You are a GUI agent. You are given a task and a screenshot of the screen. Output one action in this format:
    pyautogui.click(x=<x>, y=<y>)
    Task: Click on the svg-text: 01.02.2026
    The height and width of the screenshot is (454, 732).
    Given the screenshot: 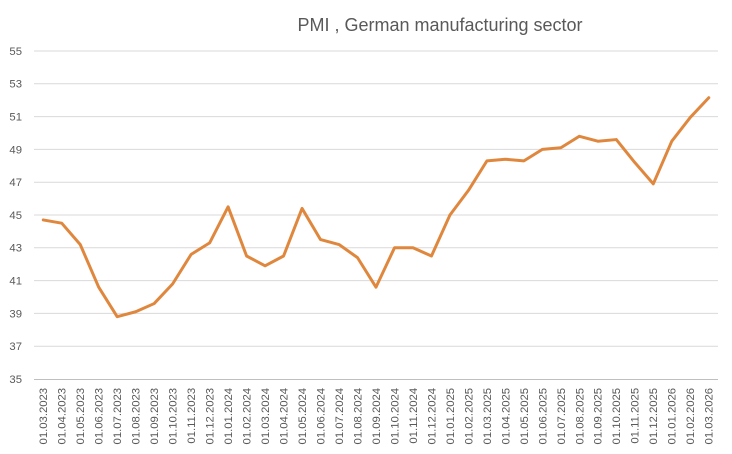 What is the action you would take?
    pyautogui.click(x=691, y=416)
    